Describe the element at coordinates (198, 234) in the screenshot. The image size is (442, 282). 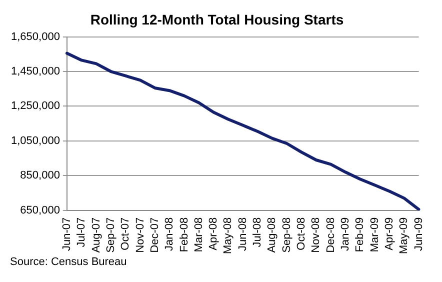
I see `x-tick-label: Mar-08` at that location.